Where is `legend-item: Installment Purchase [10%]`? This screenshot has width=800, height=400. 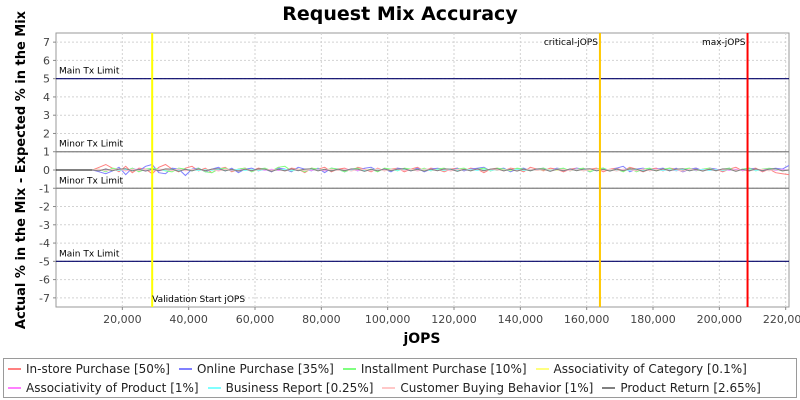 legend-item: Installment Purchase [10%] is located at coordinates (434, 369).